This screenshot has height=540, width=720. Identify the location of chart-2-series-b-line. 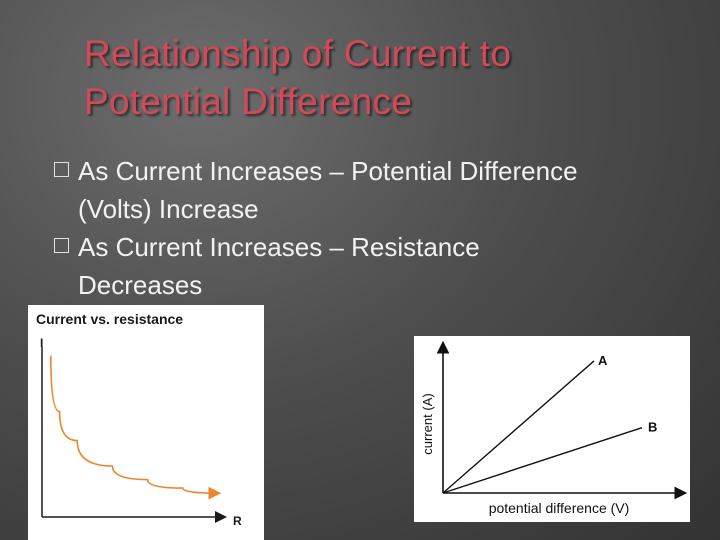
(542, 460).